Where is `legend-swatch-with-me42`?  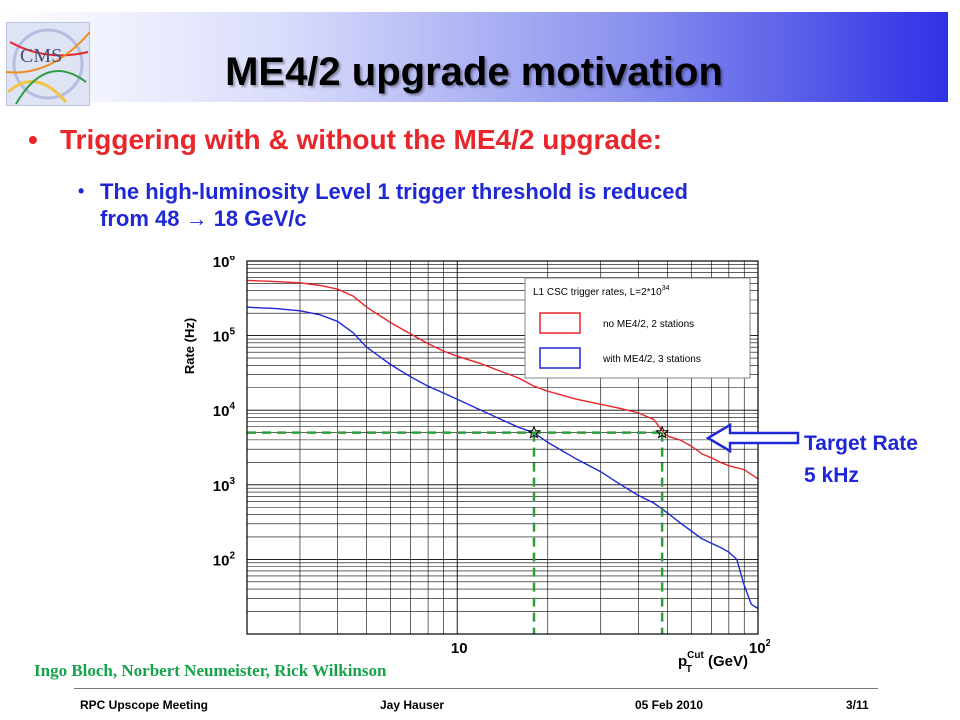 legend-swatch-with-me42 is located at coordinates (560, 358).